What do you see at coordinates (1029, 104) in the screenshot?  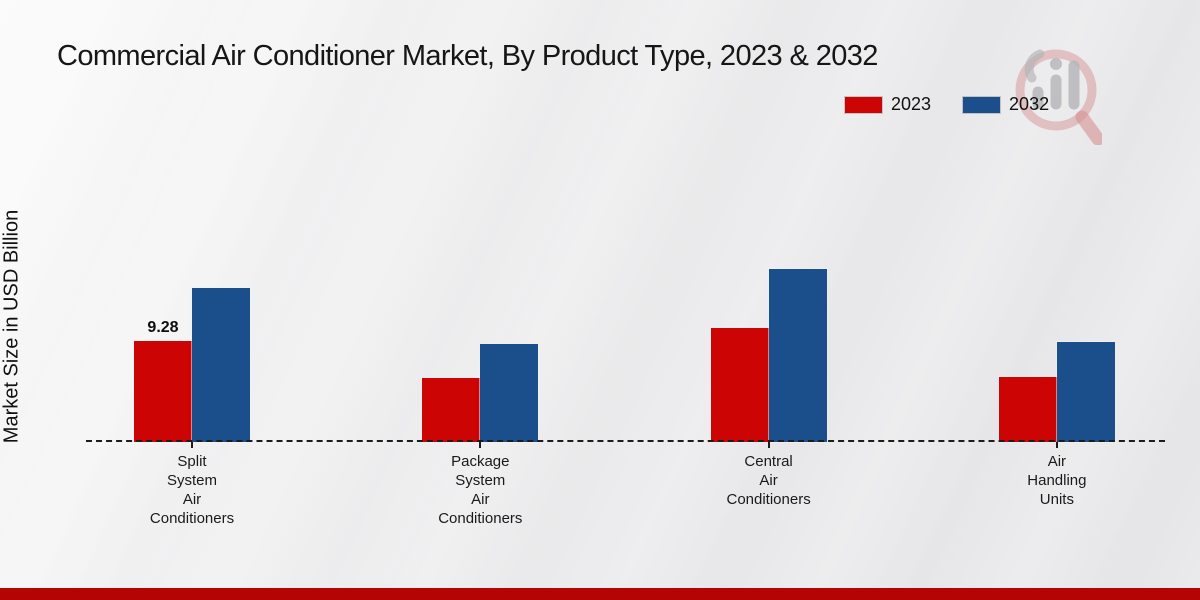 I see `legend-label: 2032` at bounding box center [1029, 104].